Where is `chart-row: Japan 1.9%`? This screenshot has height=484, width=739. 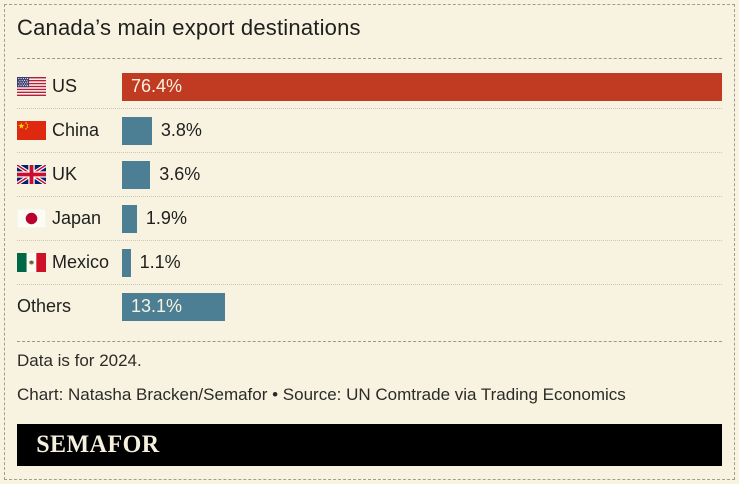
chart-row: Japan 1.9% is located at coordinates (369, 219).